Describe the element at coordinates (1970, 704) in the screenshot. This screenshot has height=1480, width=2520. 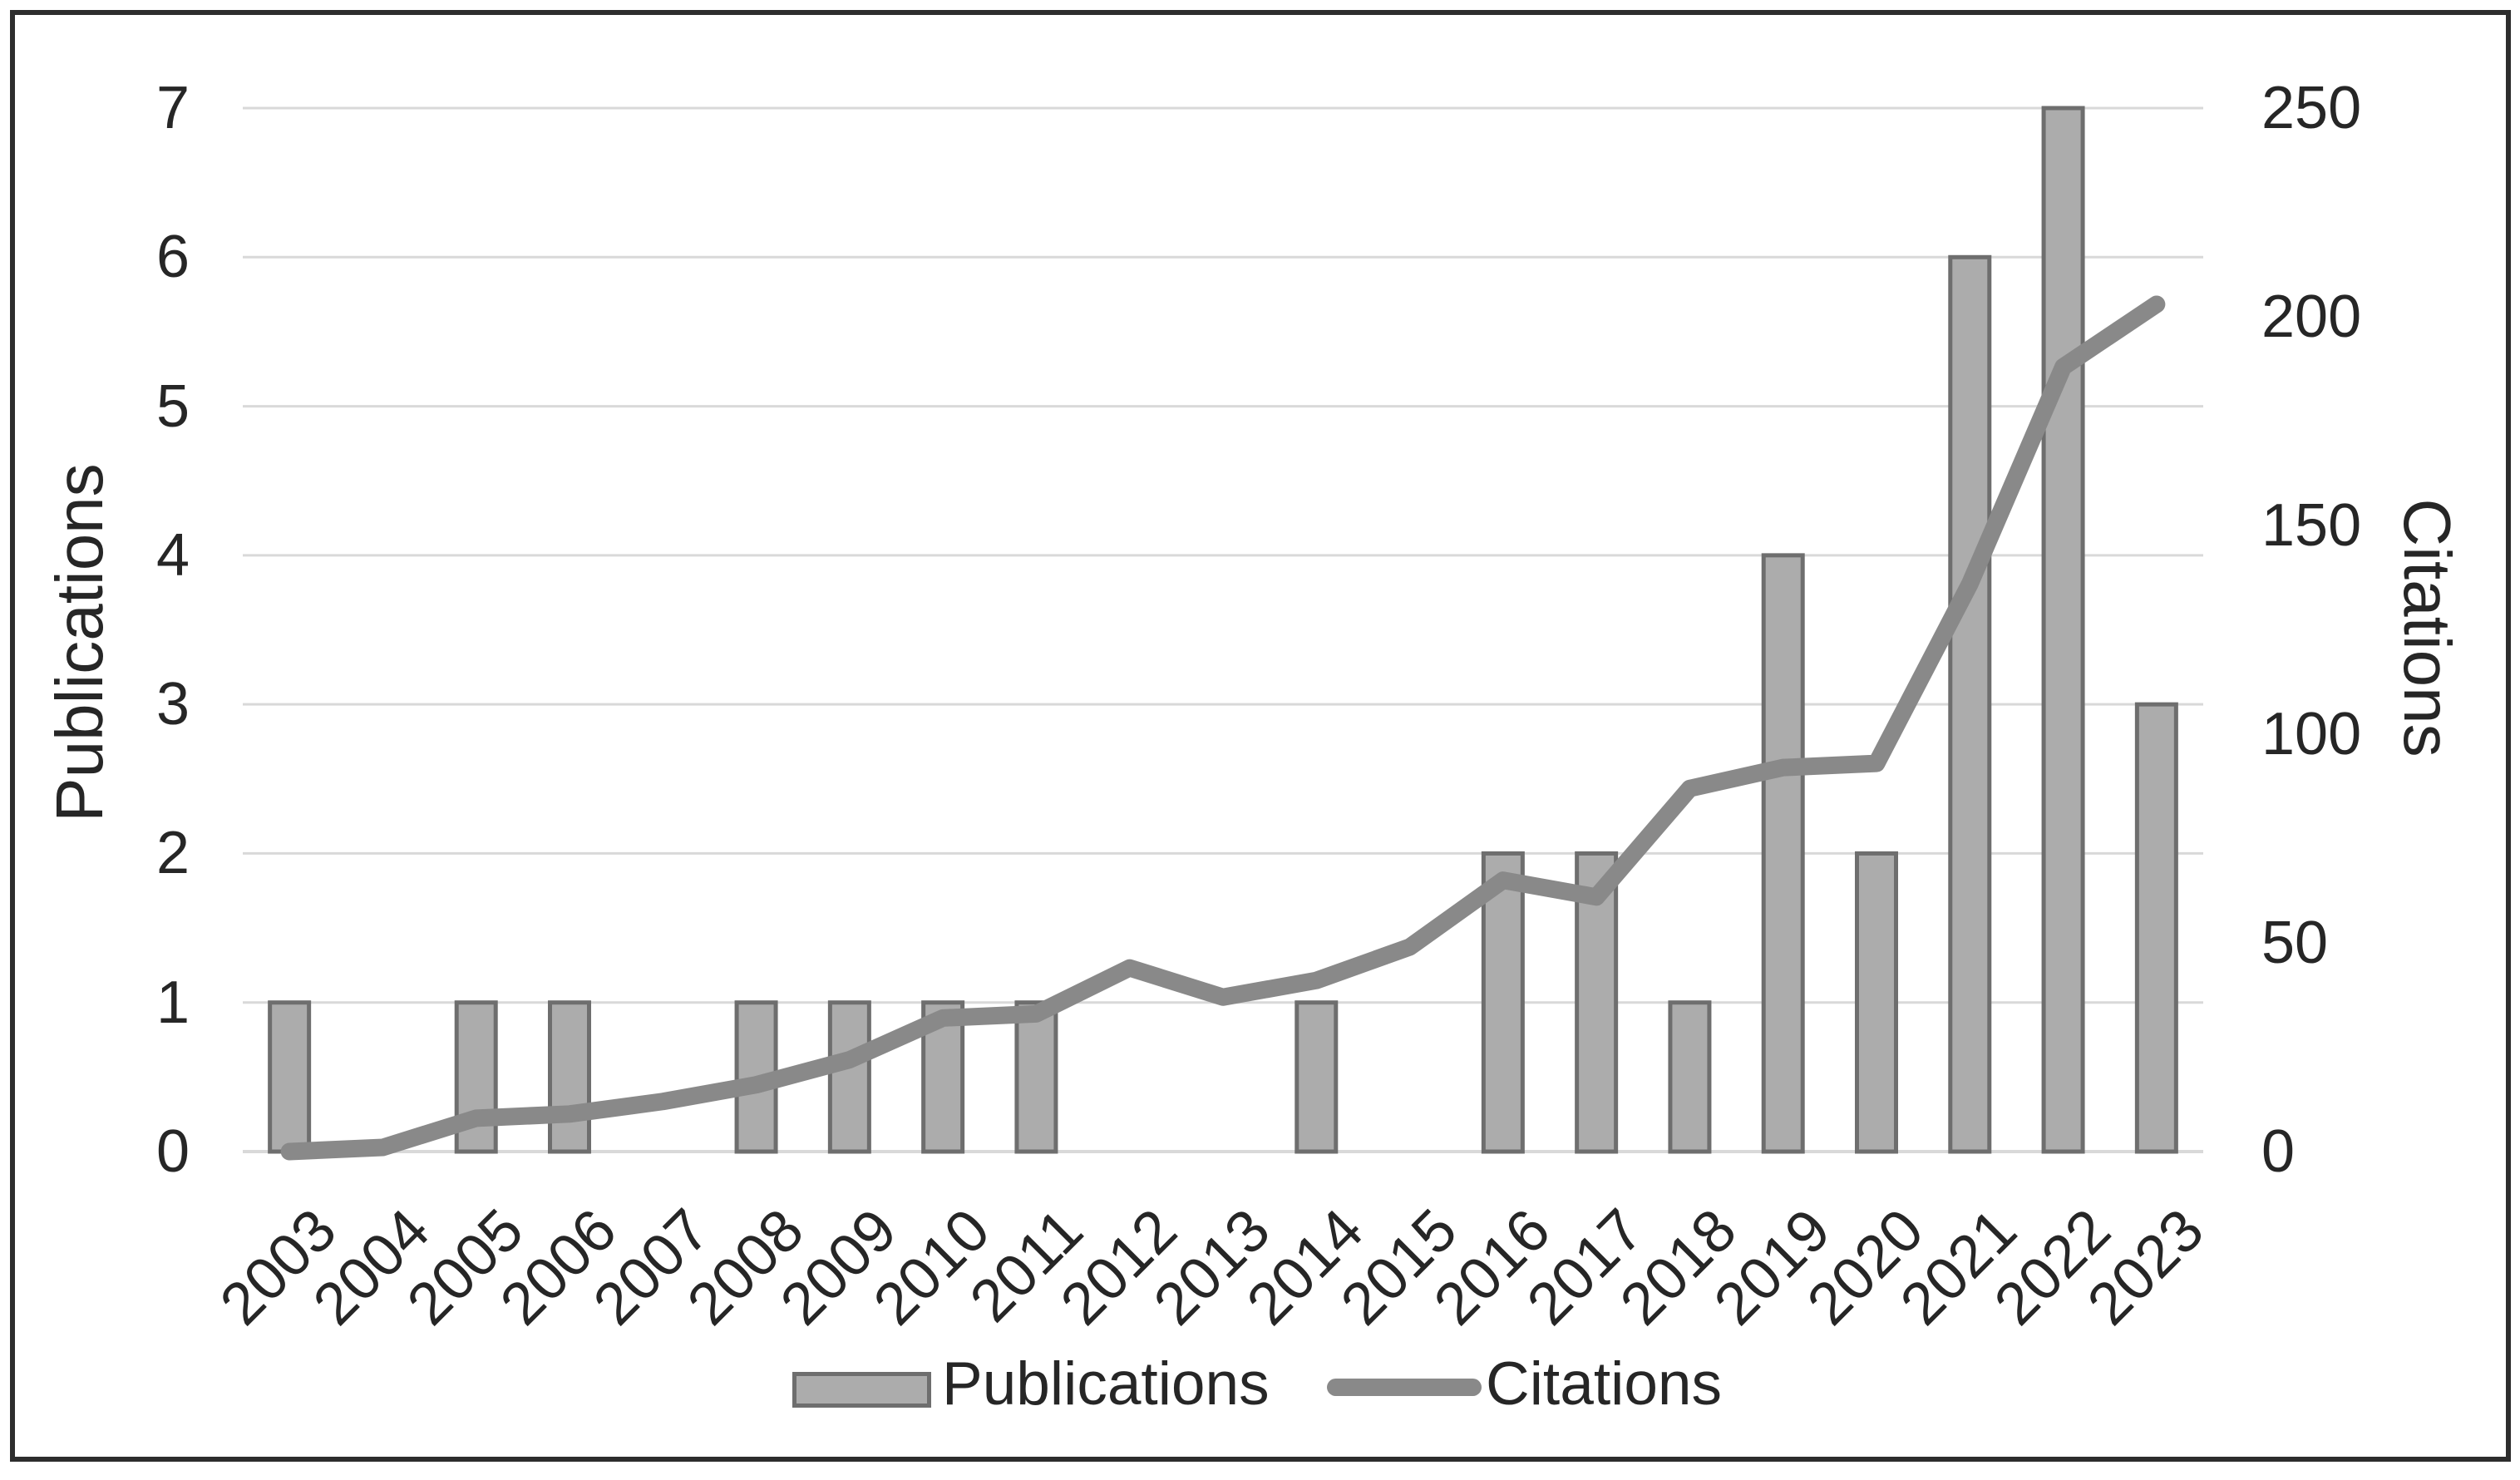
I see `bar-2021` at that location.